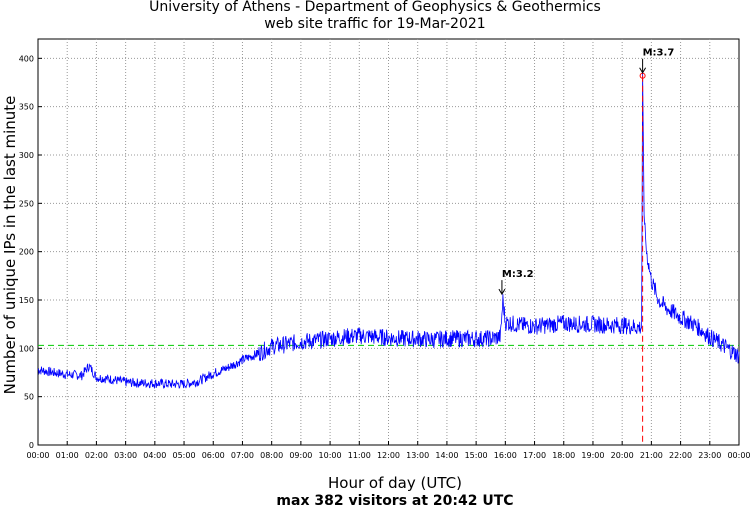 The image size is (750, 511). I want to click on x-tick-label: 18:00, so click(563, 455).